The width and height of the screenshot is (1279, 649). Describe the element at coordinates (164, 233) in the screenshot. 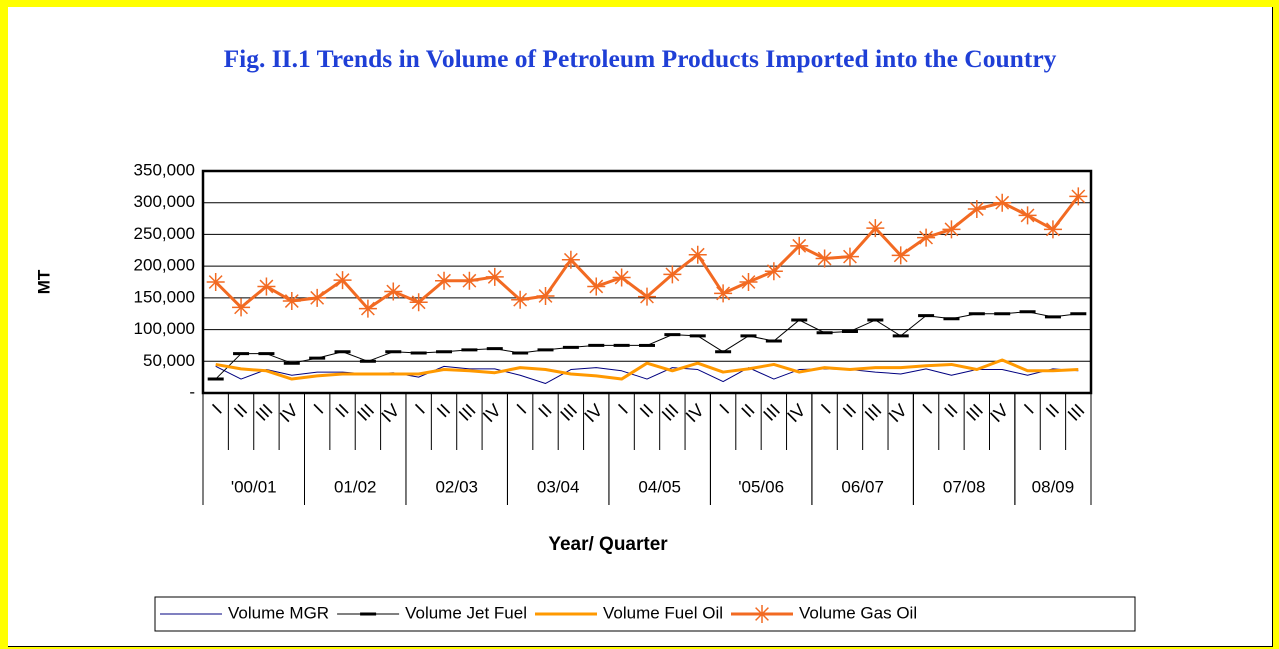

I see `y-tick-label: 250,000` at that location.